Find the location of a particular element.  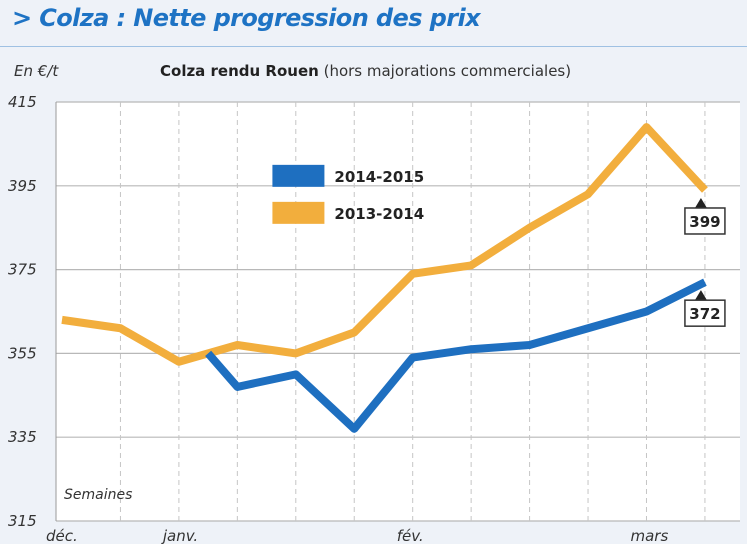

y-tick-label: 415 is located at coordinates (22, 102).